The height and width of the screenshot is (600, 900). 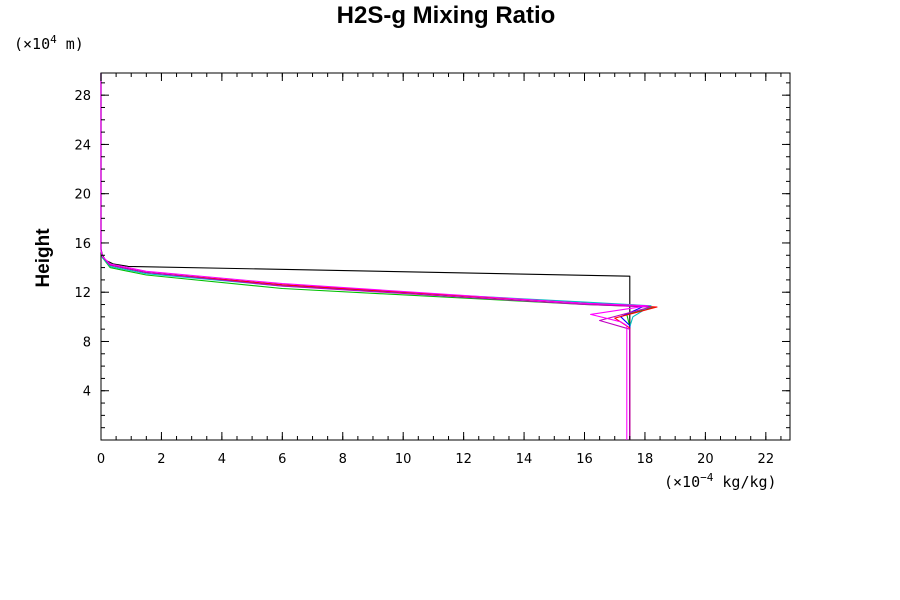 I want to click on x-tick-label: 6, so click(x=282, y=459).